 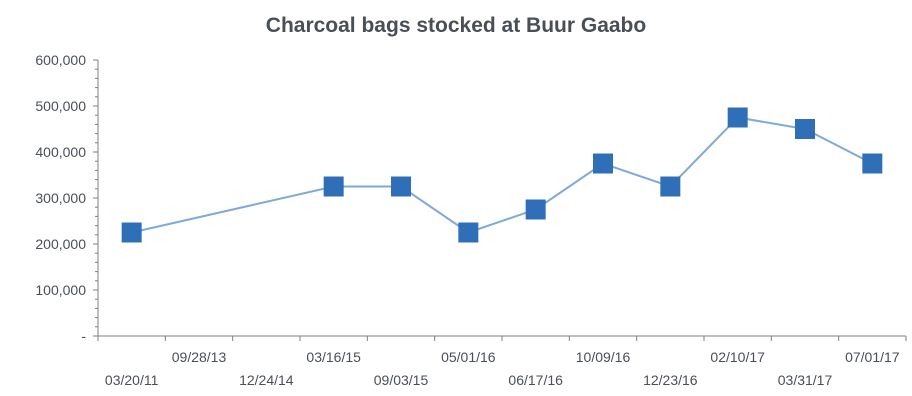 What do you see at coordinates (468, 357) in the screenshot?
I see `x-tick-label: 05/01/16` at bounding box center [468, 357].